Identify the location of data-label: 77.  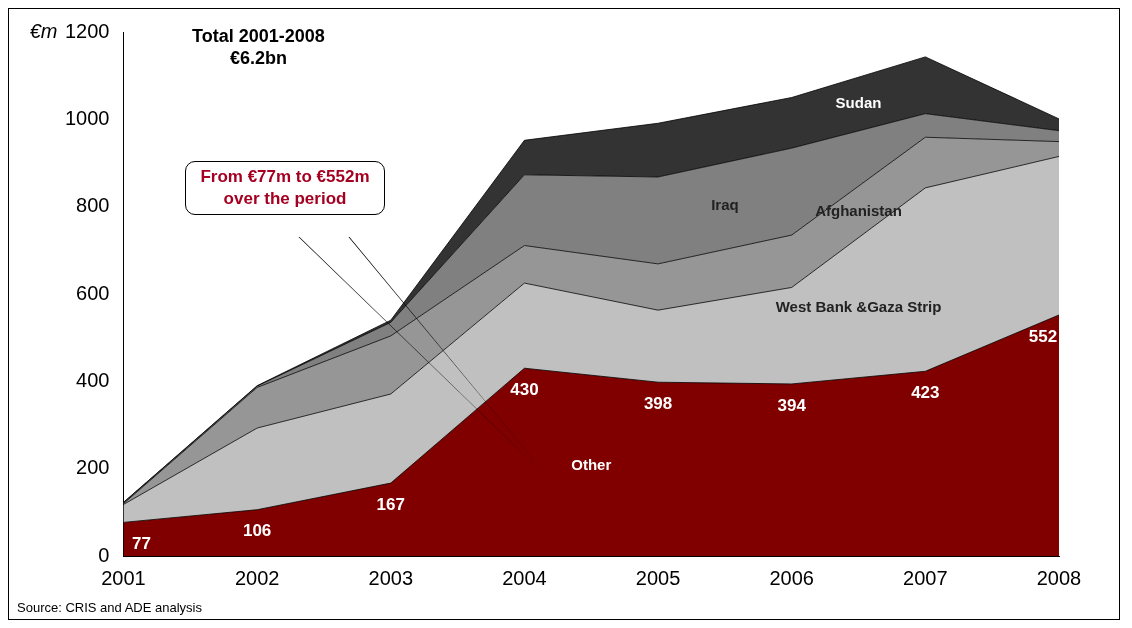
(141, 544).